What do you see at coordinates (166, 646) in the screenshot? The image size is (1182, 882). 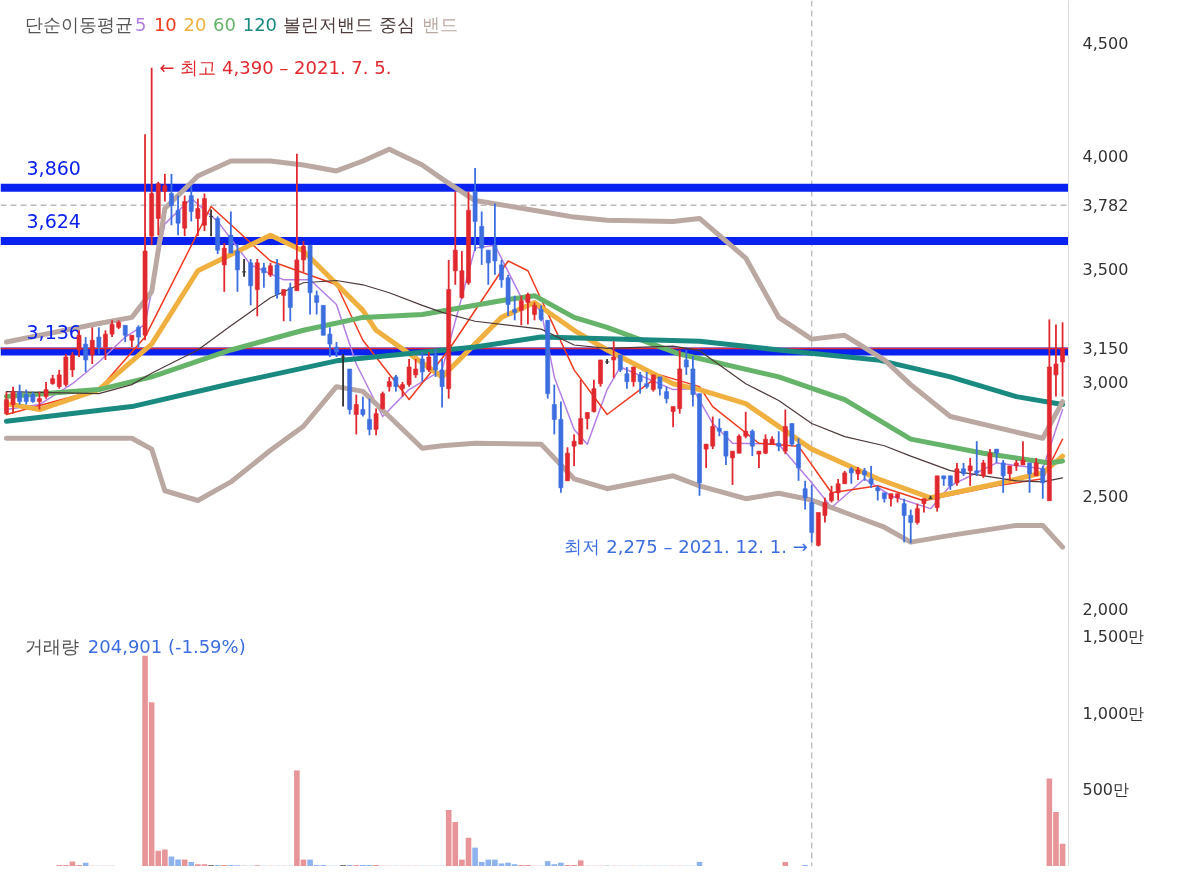 I see `text: 204,901 (-1.59%)` at bounding box center [166, 646].